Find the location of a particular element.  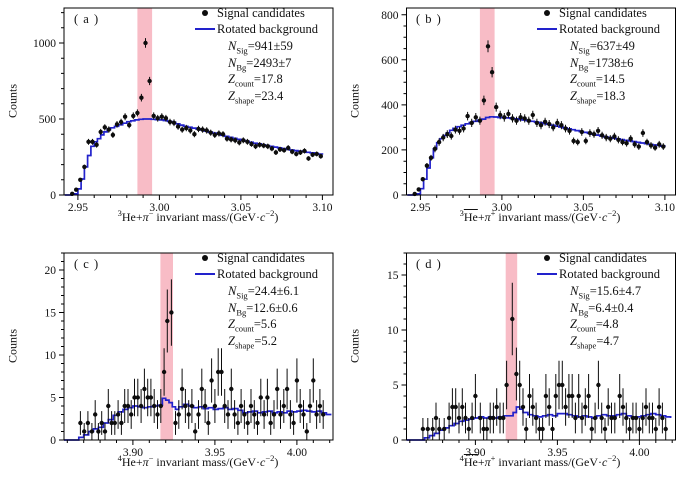

panel-tag: ( b ) is located at coordinates (429, 19).